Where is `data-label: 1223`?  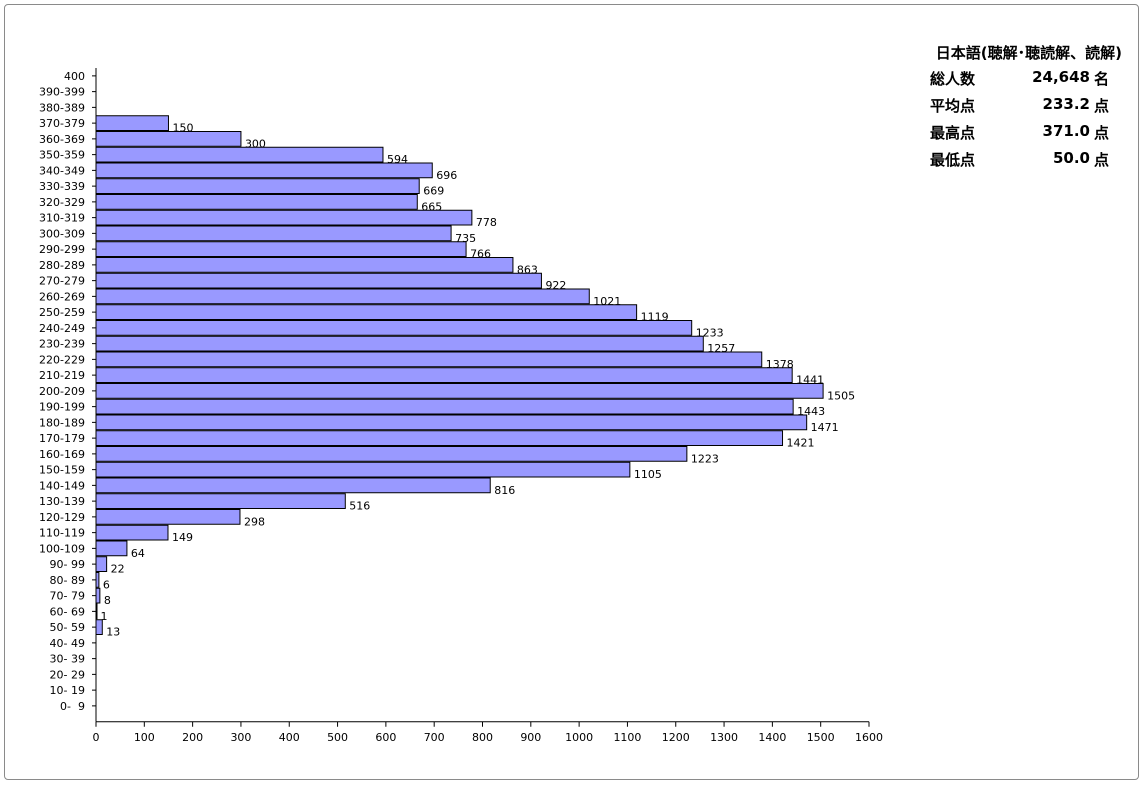 data-label: 1223 is located at coordinates (705, 458).